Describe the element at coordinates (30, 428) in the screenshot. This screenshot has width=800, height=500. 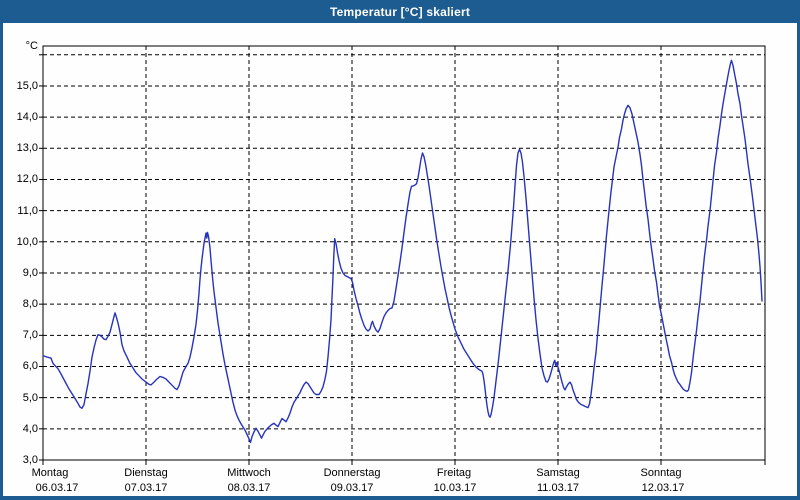
I see `y-axis-tick-label: 4,0` at that location.